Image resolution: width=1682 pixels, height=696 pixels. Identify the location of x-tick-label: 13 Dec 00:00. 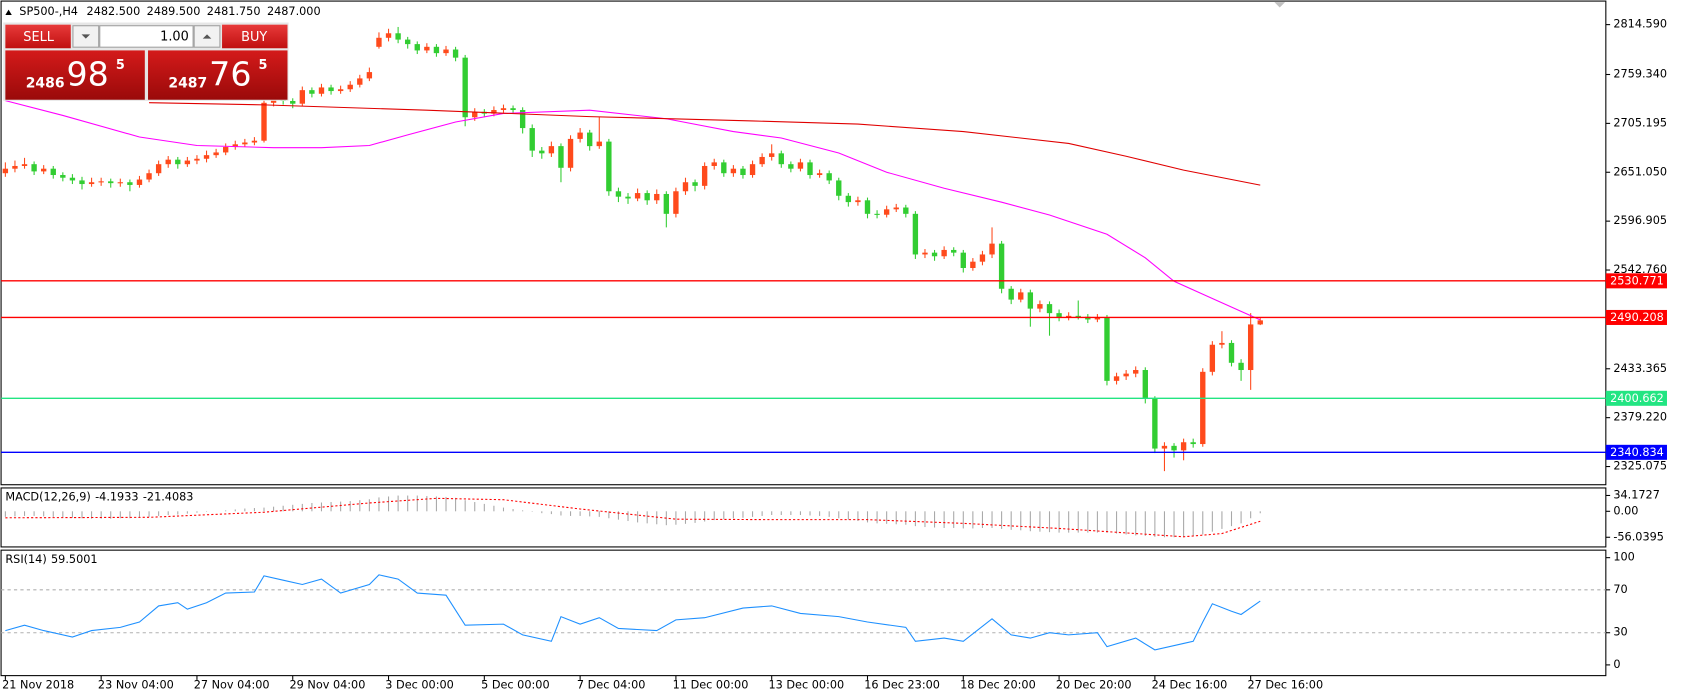
(806, 684).